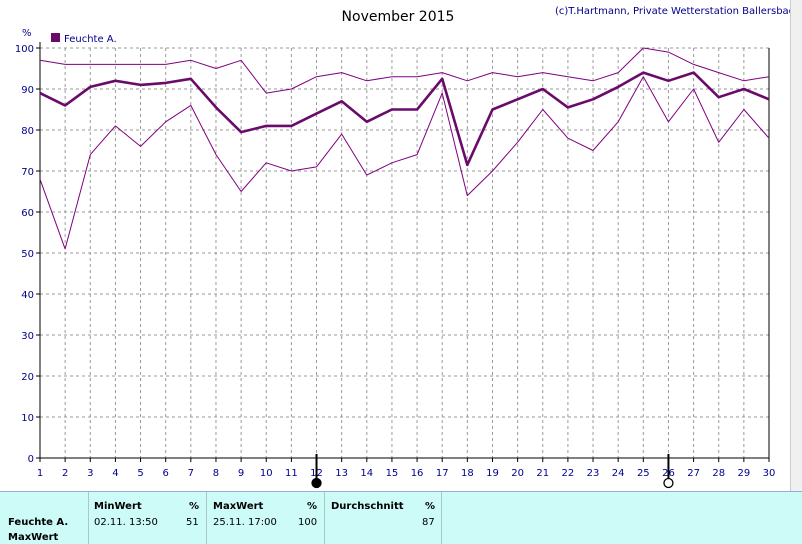  What do you see at coordinates (643, 473) in the screenshot?
I see `x-tick-label: 25` at bounding box center [643, 473].